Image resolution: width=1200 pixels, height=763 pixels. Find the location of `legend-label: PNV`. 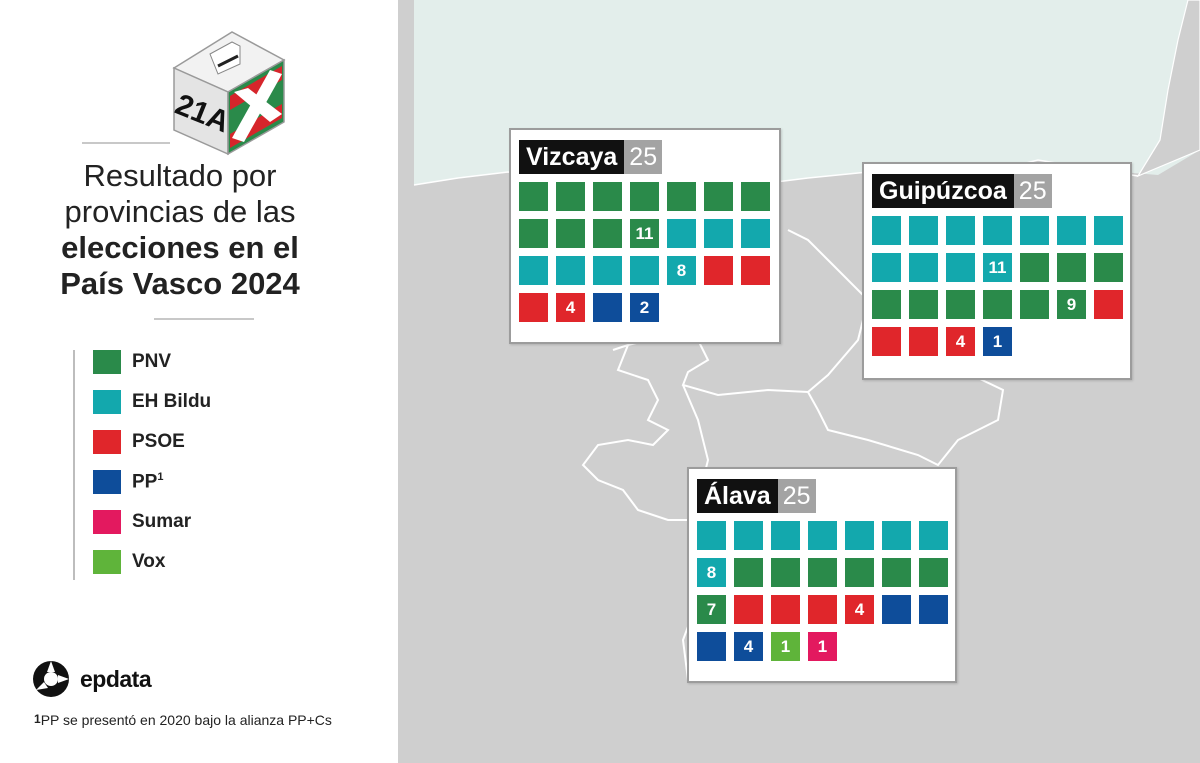

legend-label: PNV is located at coordinates (152, 361).